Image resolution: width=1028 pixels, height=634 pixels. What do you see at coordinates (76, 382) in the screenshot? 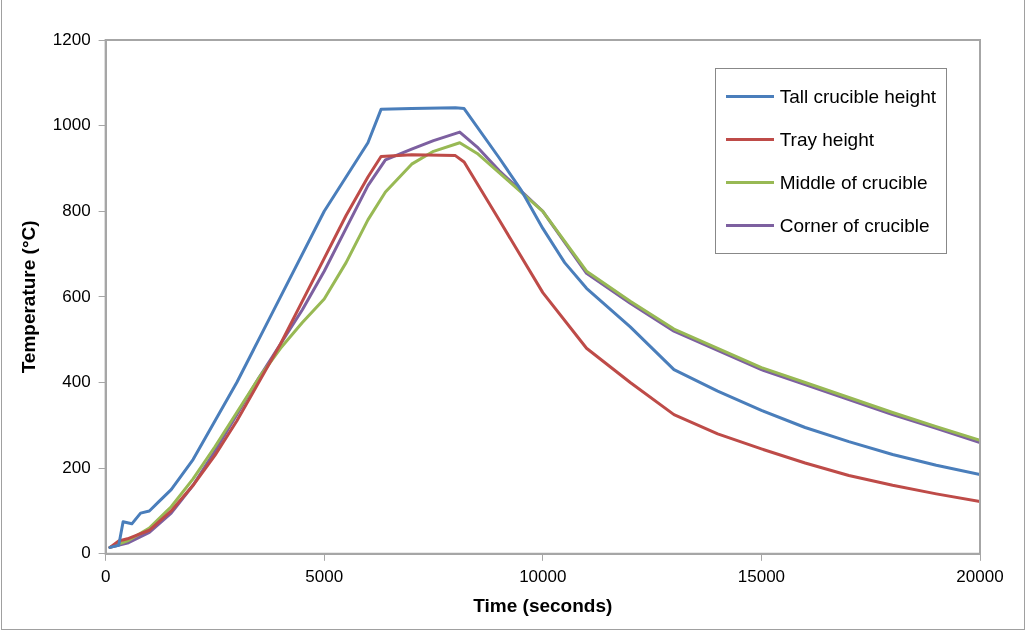
I see `y-tick-label: 400` at bounding box center [76, 382].